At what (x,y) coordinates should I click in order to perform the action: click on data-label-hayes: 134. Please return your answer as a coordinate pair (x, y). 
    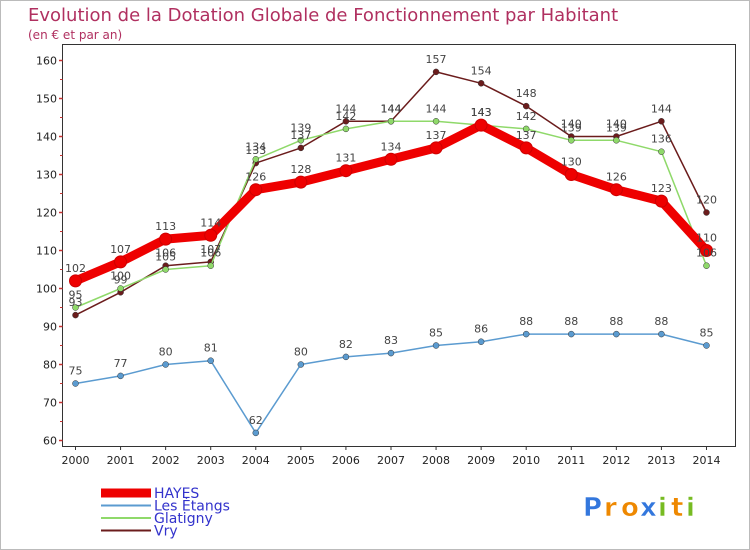
    Looking at the image, I should click on (390, 146).